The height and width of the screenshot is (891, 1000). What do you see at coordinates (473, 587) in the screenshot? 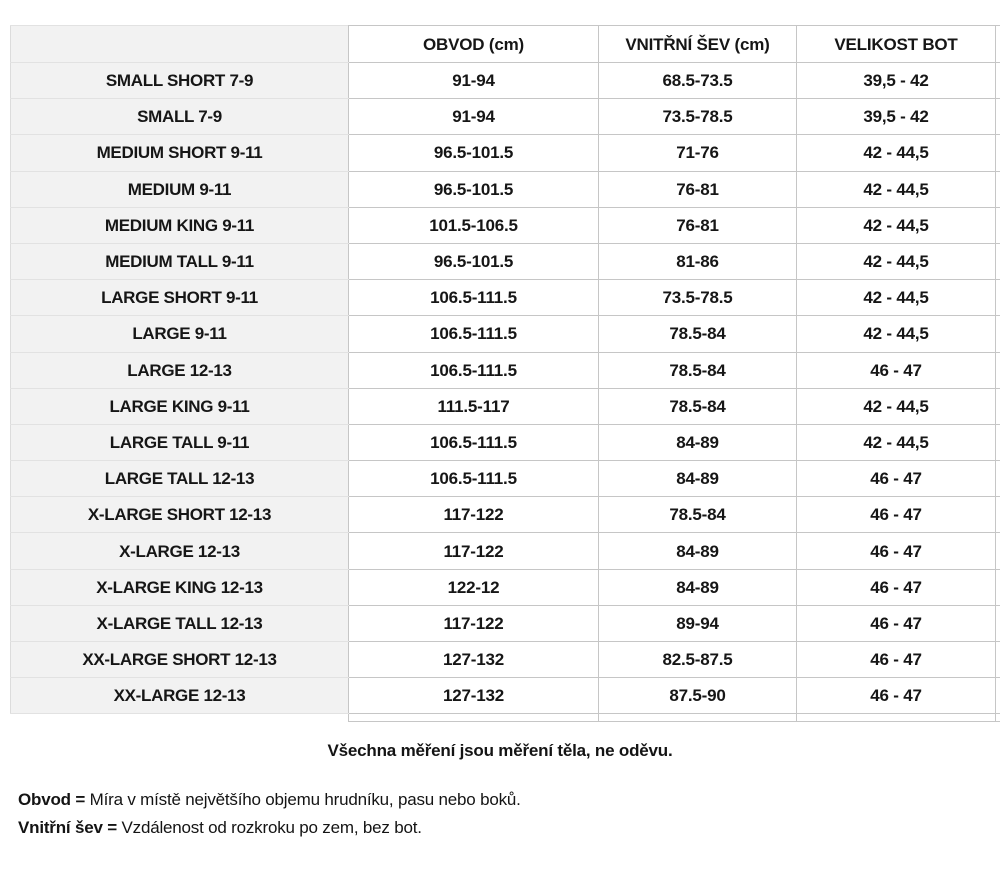
I see `obvod-cell: 122-12` at bounding box center [473, 587].